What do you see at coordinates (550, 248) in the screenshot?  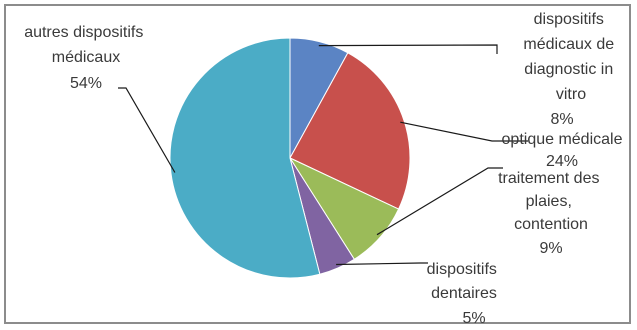 I see `slice-value-label: 9%` at bounding box center [550, 248].